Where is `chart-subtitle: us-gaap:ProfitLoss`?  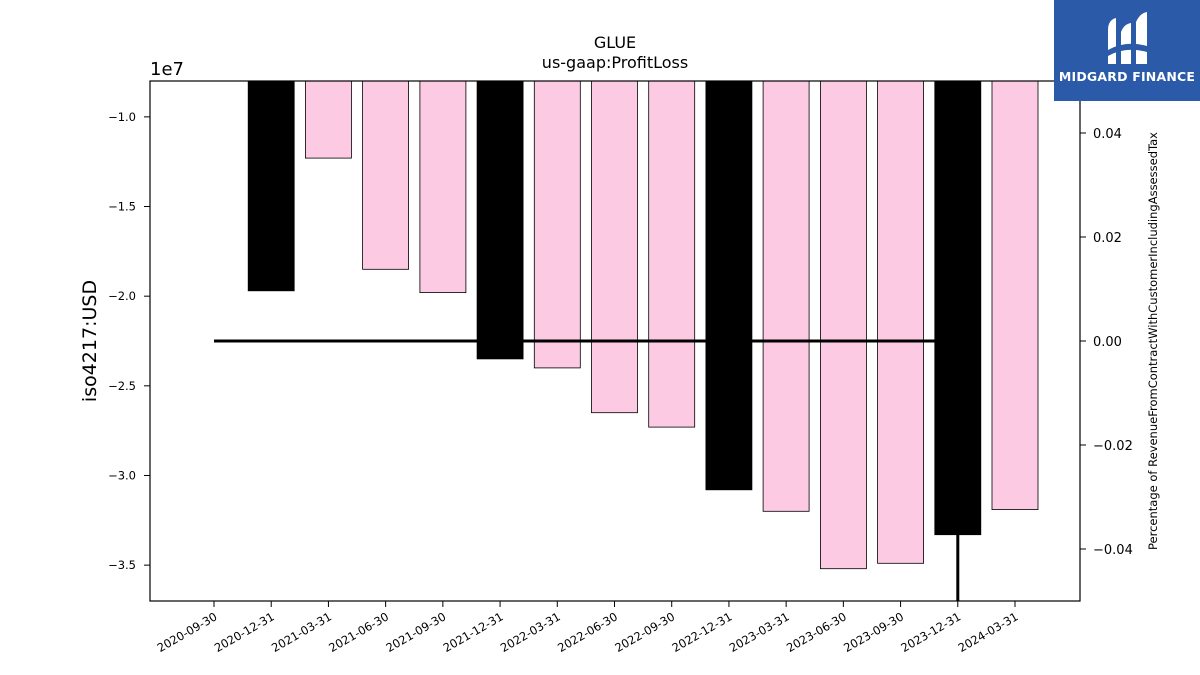
chart-subtitle: us-gaap:ProfitLoss is located at coordinates (615, 62).